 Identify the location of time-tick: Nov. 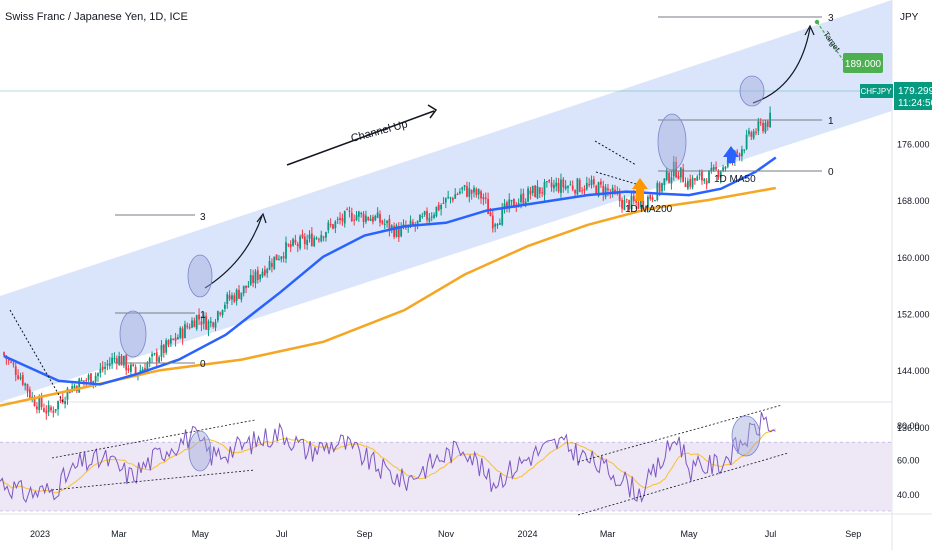
(446, 534).